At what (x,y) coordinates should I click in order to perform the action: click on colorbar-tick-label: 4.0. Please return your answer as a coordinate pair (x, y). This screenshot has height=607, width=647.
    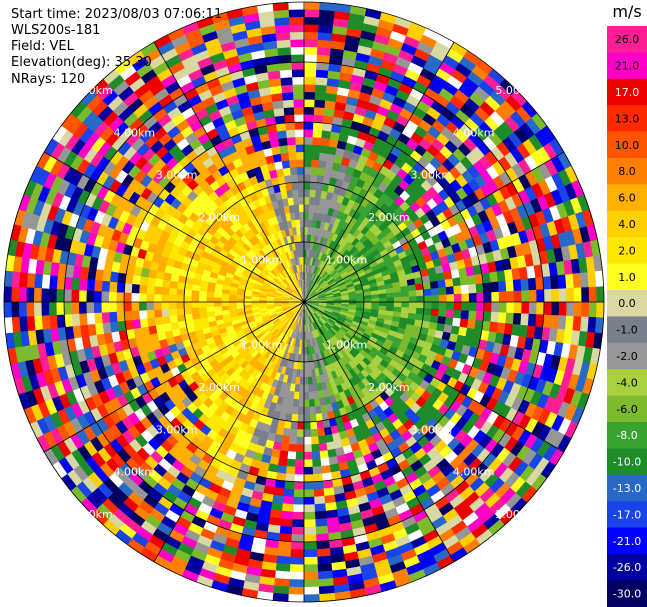
    Looking at the image, I should click on (627, 224).